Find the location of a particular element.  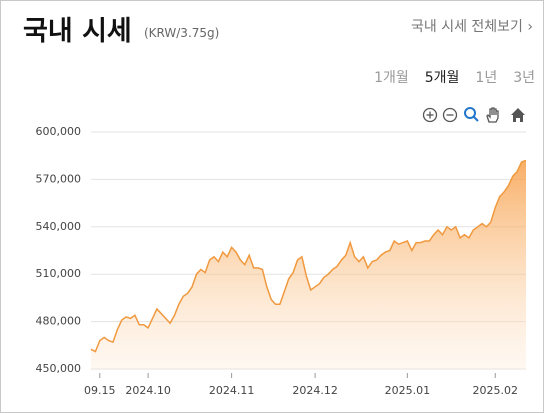

period-tab: 1개월 is located at coordinates (391, 78).